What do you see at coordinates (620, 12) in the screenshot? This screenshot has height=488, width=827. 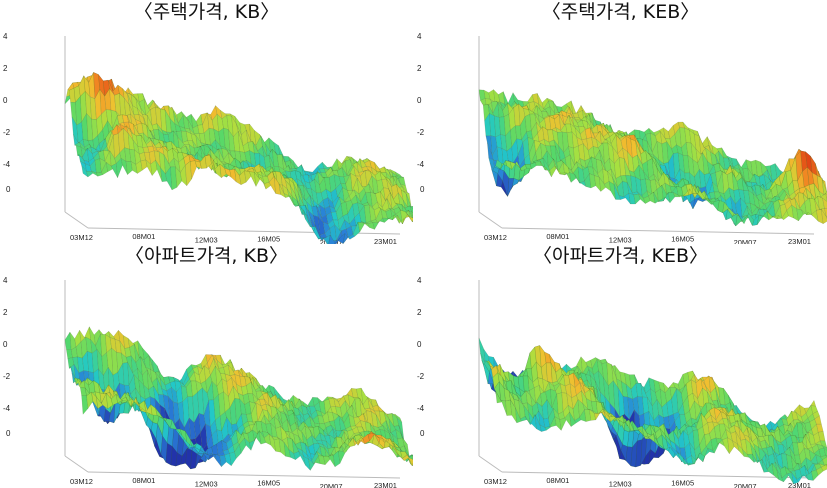 I see `chart-title: 〈주택가격, KEB〉` at bounding box center [620, 12].